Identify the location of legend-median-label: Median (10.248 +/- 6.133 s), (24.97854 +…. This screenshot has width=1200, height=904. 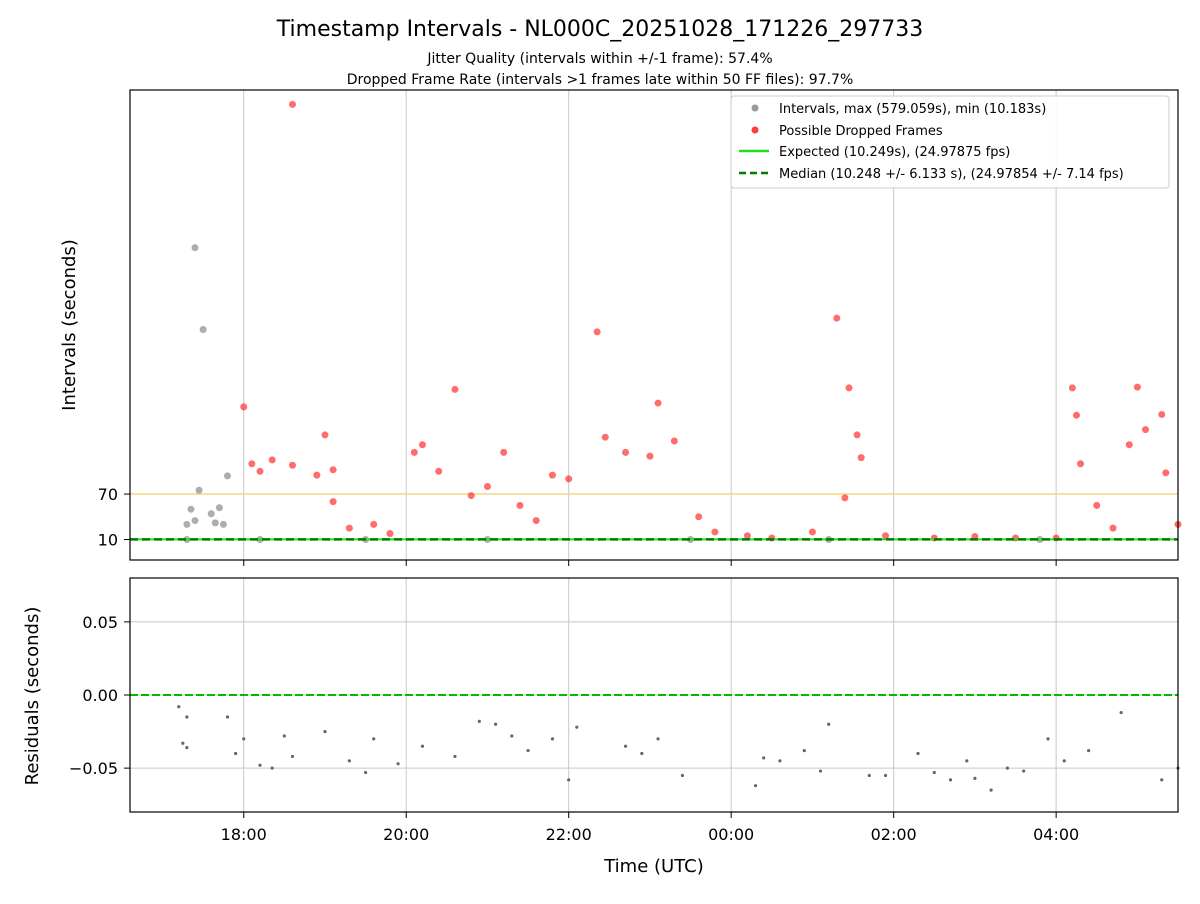
(951, 174).